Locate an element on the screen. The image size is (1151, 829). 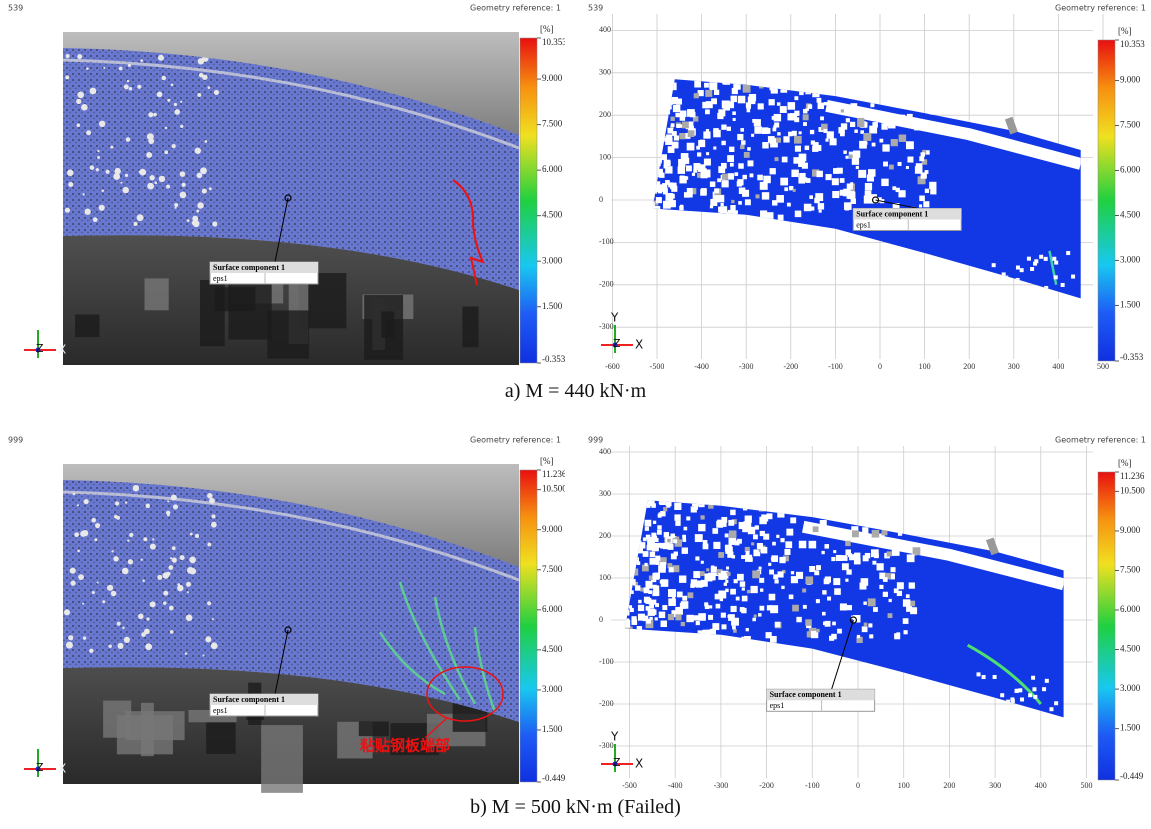
scale-label: 1.500 is located at coordinates (552, 306).